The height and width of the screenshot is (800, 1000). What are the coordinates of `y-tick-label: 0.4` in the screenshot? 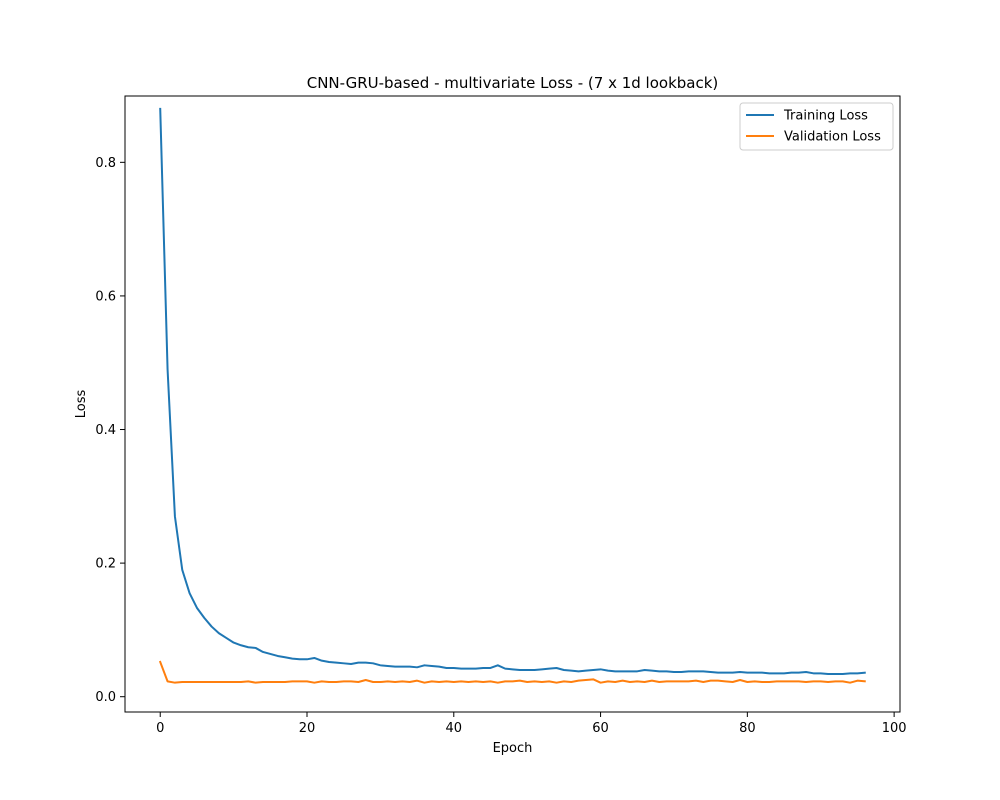 It's located at (105, 430).